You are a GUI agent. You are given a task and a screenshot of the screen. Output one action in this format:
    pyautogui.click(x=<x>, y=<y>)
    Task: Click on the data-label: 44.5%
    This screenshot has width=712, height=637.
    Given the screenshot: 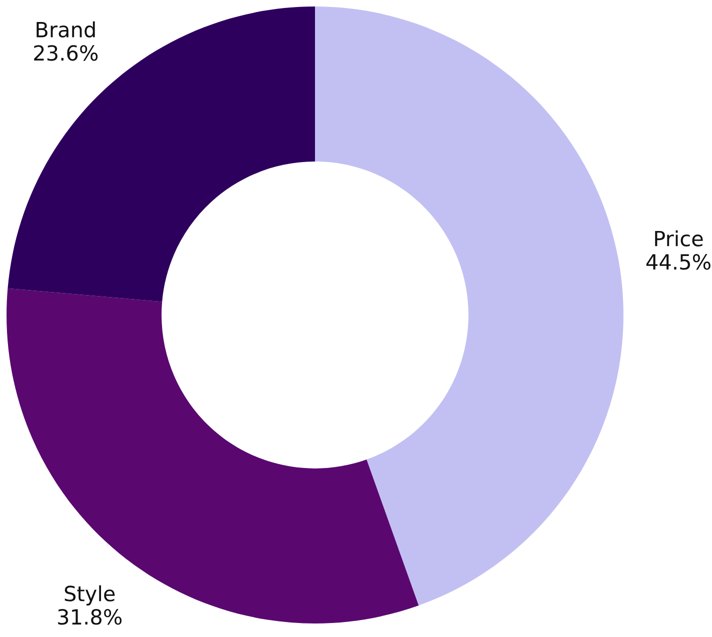 What is the action you would take?
    pyautogui.click(x=678, y=262)
    